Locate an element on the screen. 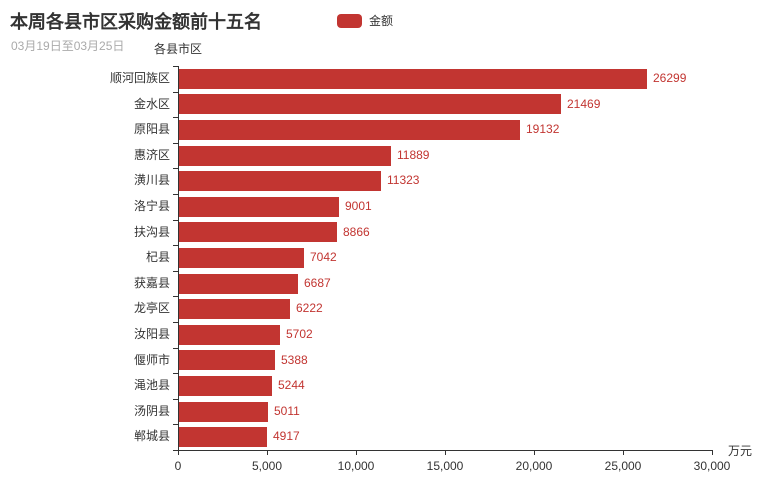 This screenshot has height=485, width=771. x-axis-tick-label: 30,000 is located at coordinates (712, 466).